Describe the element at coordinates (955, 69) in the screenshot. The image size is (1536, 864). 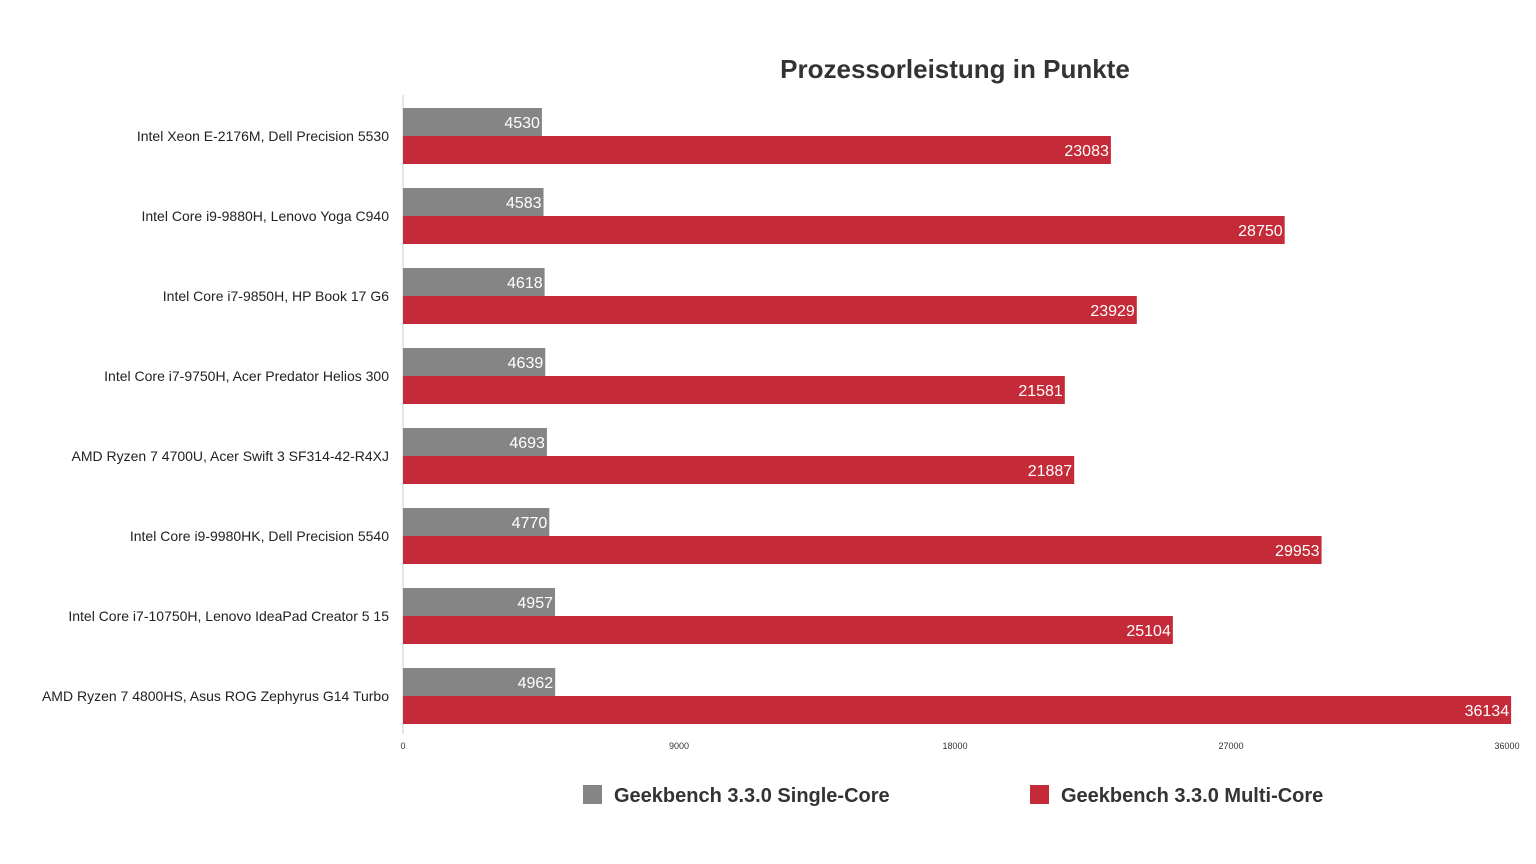
I see `chart-title: Prozessorleistung in Punkte` at that location.